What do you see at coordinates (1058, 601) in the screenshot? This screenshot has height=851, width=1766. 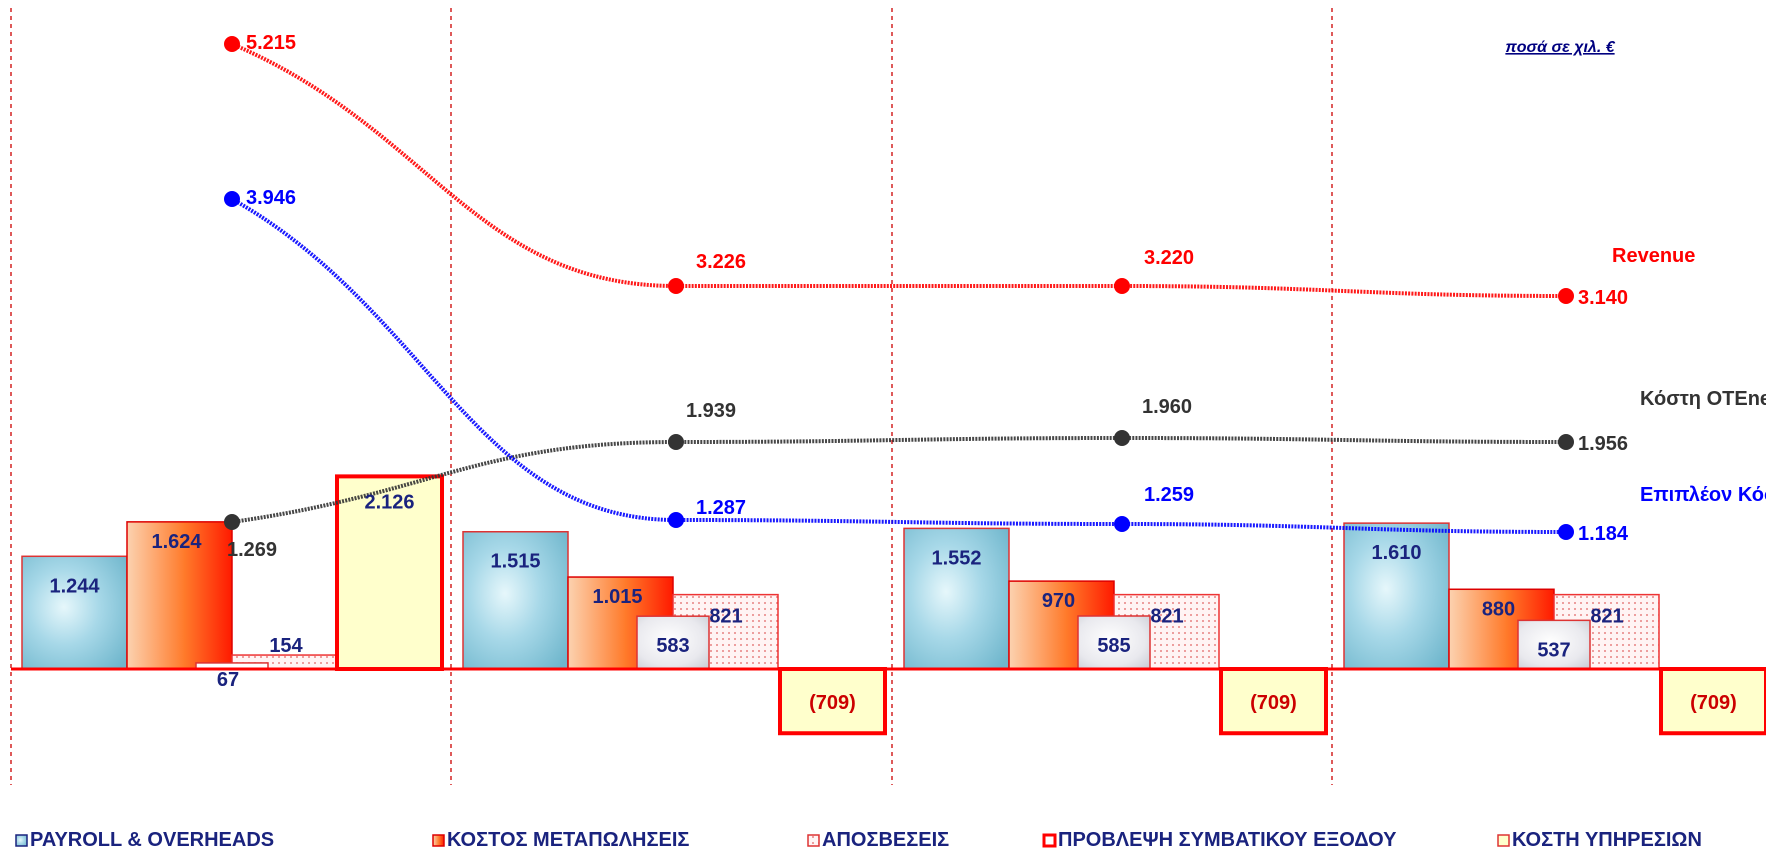 I see `bar-label-cost-resale: 970` at bounding box center [1058, 601].